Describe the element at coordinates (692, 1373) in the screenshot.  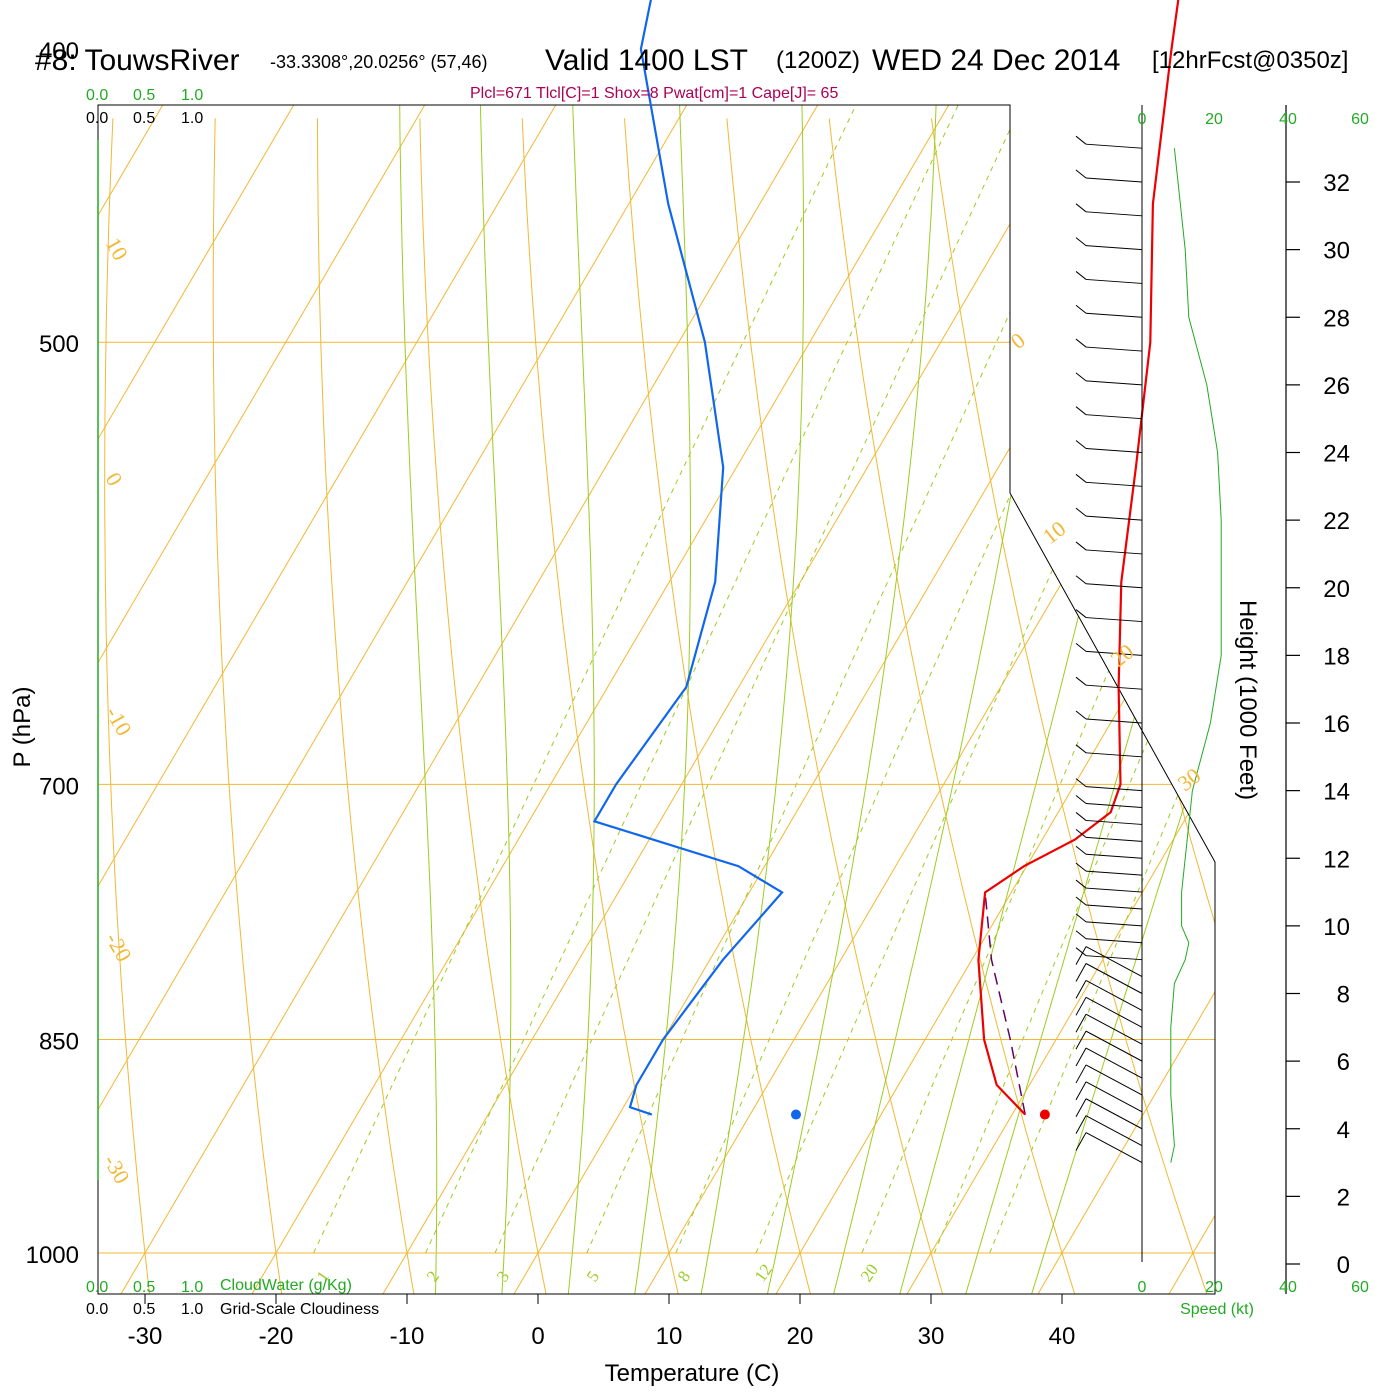
I see `x-axis-label: Temperature (C)` at that location.